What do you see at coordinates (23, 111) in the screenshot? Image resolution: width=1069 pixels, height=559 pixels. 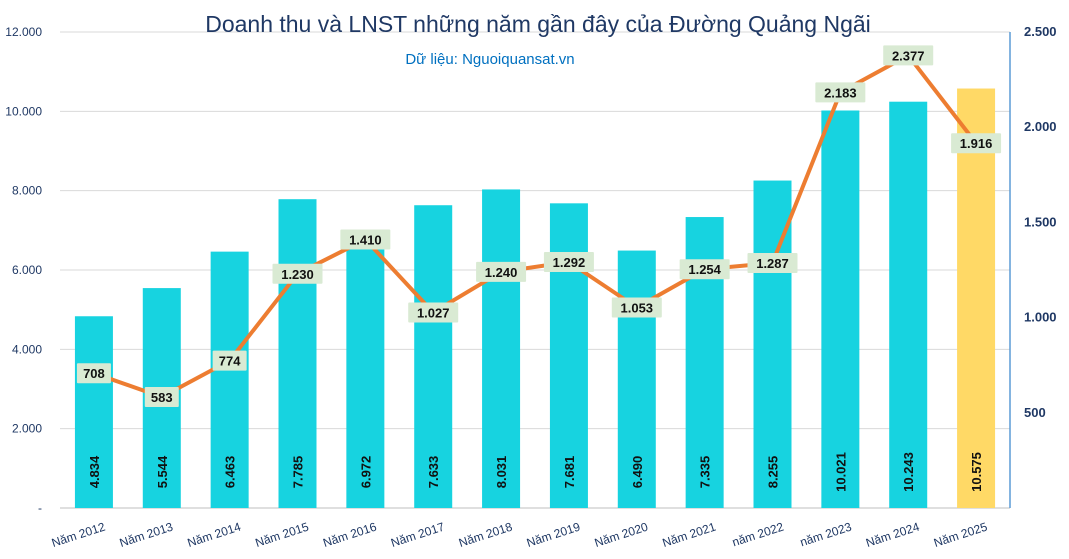 I see `y-left-tick-label: 10.000` at bounding box center [23, 111].